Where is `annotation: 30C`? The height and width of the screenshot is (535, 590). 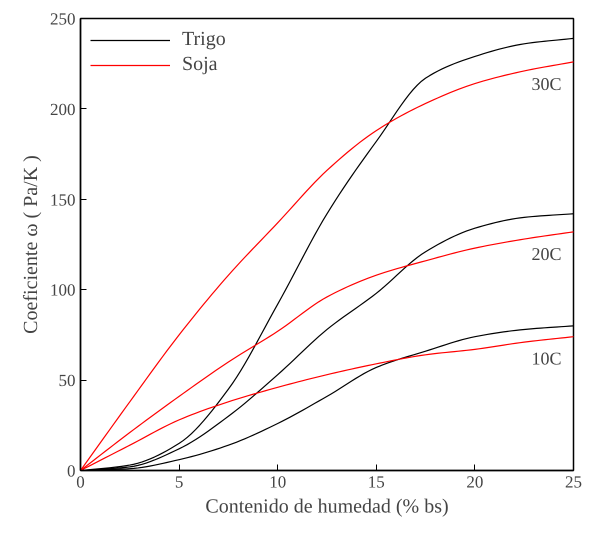 annotation: 30C is located at coordinates (546, 84).